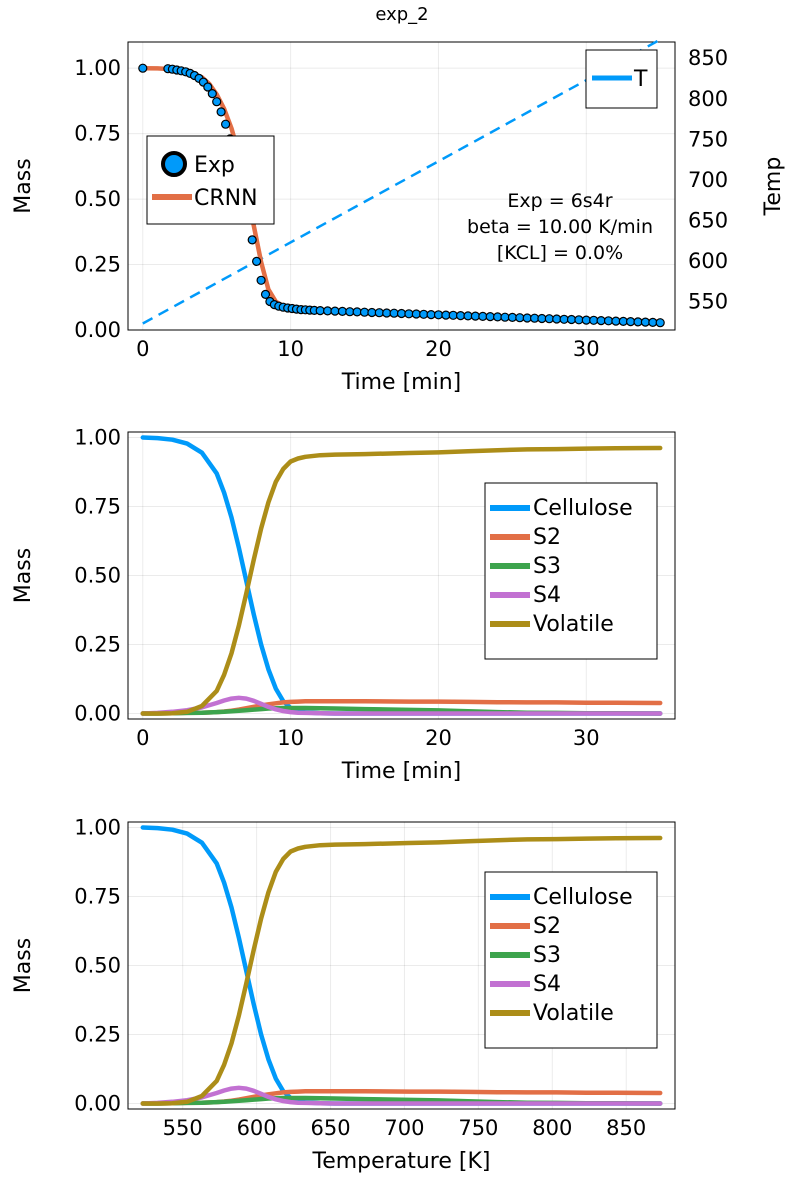 This screenshot has height=1200, width=799. Describe the element at coordinates (552, 1128) in the screenshot. I see `x-tick-label: 800` at that location.